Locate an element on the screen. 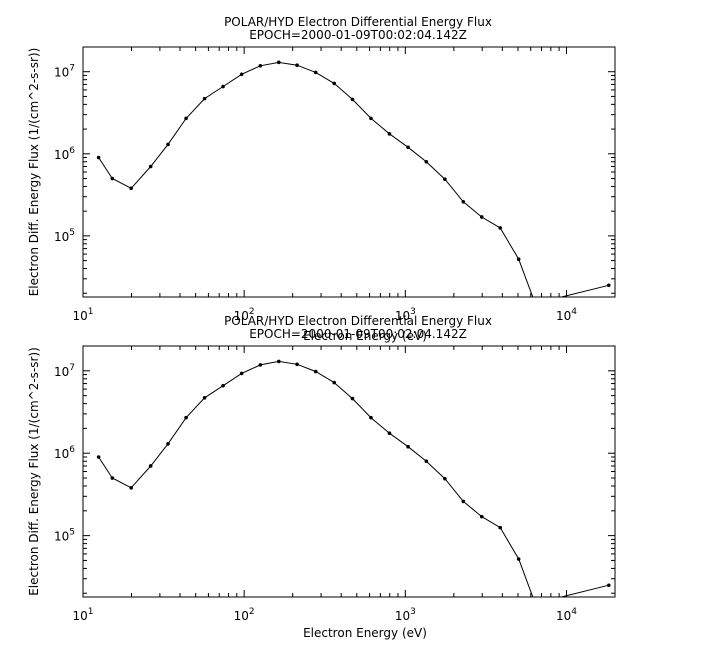 This screenshot has height=656, width=724. x-tick-label-exponent: 3 is located at coordinates (413, 612).